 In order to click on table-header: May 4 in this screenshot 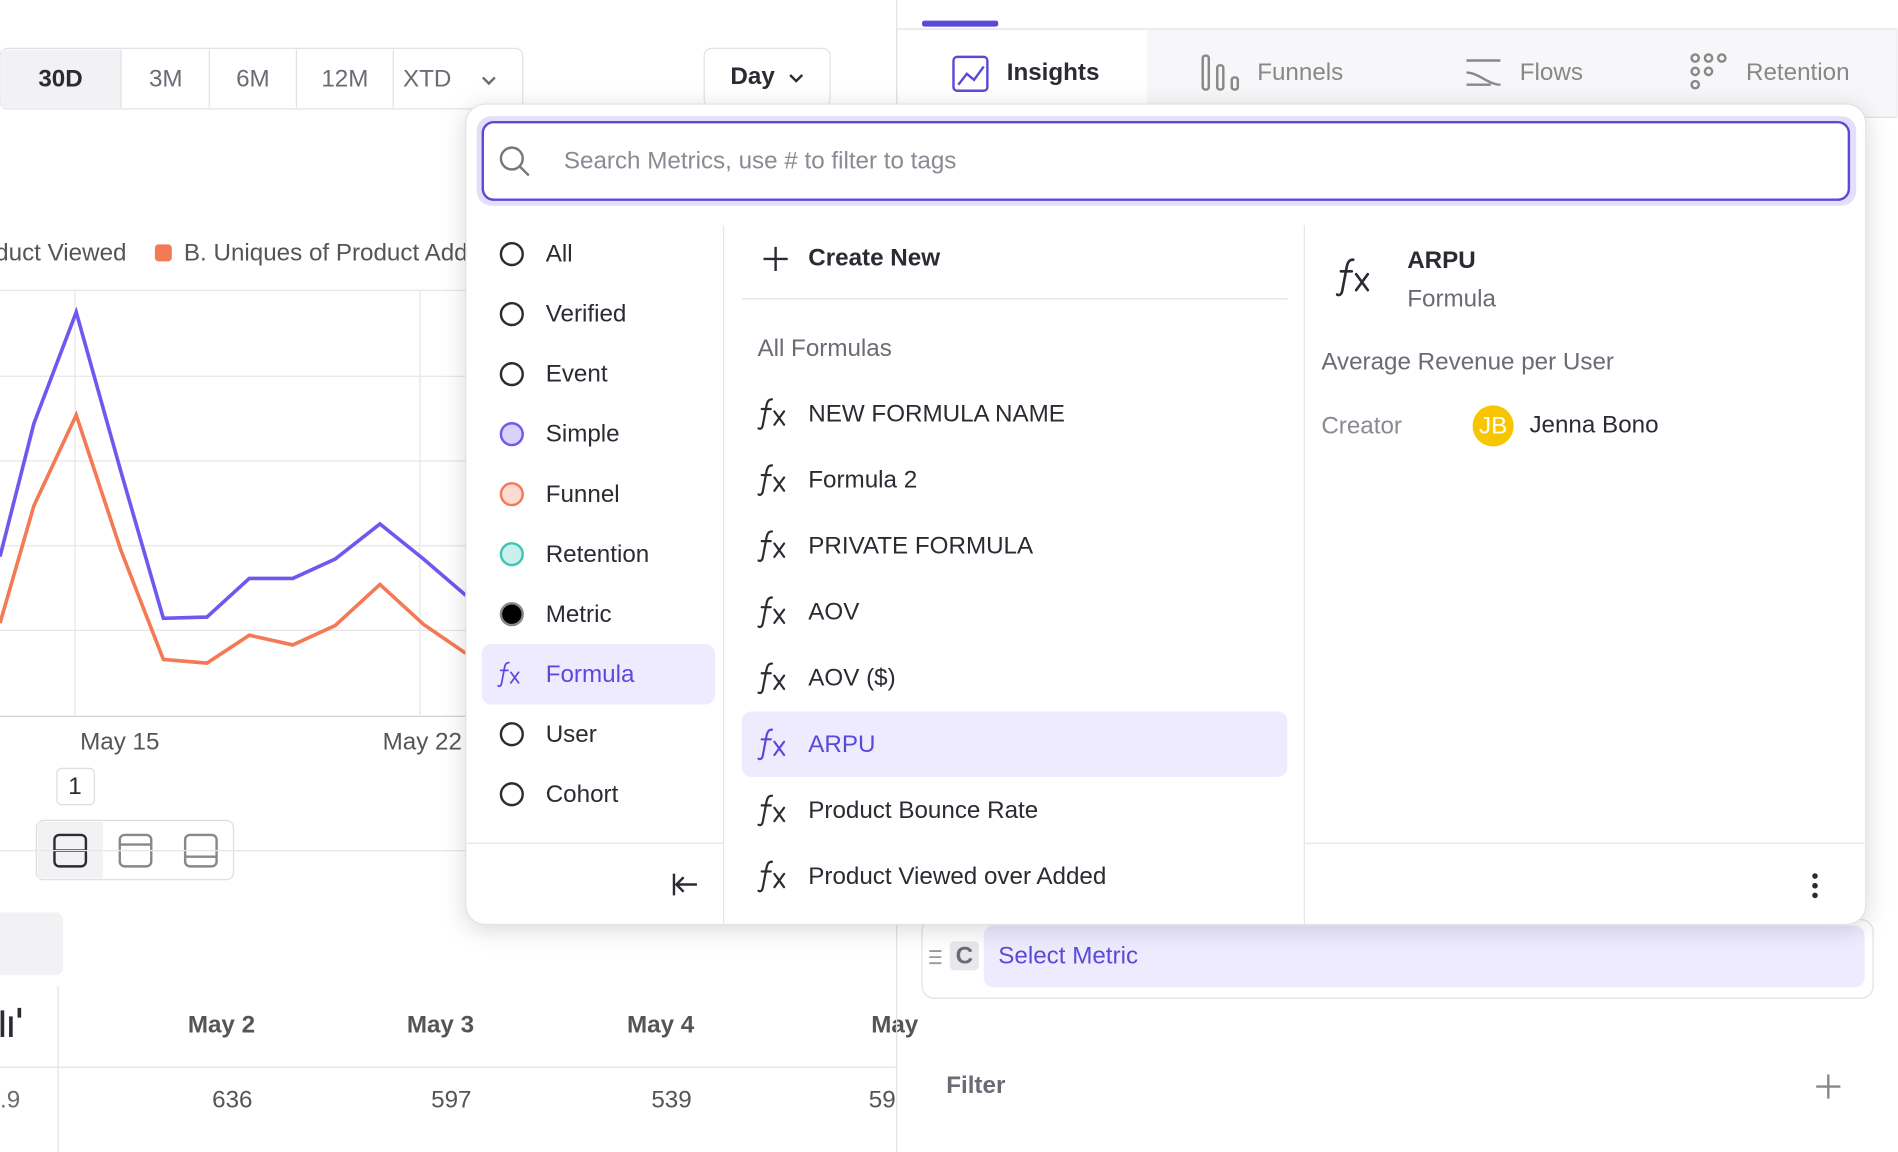, I will do `click(661, 1024)`.